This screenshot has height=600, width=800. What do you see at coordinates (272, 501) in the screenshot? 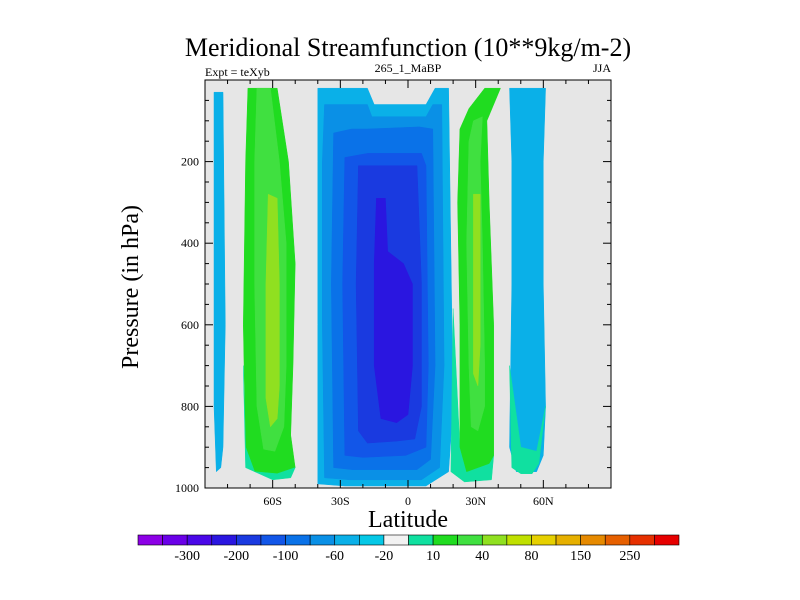
I see `x-tick-label: 60S` at bounding box center [272, 501].